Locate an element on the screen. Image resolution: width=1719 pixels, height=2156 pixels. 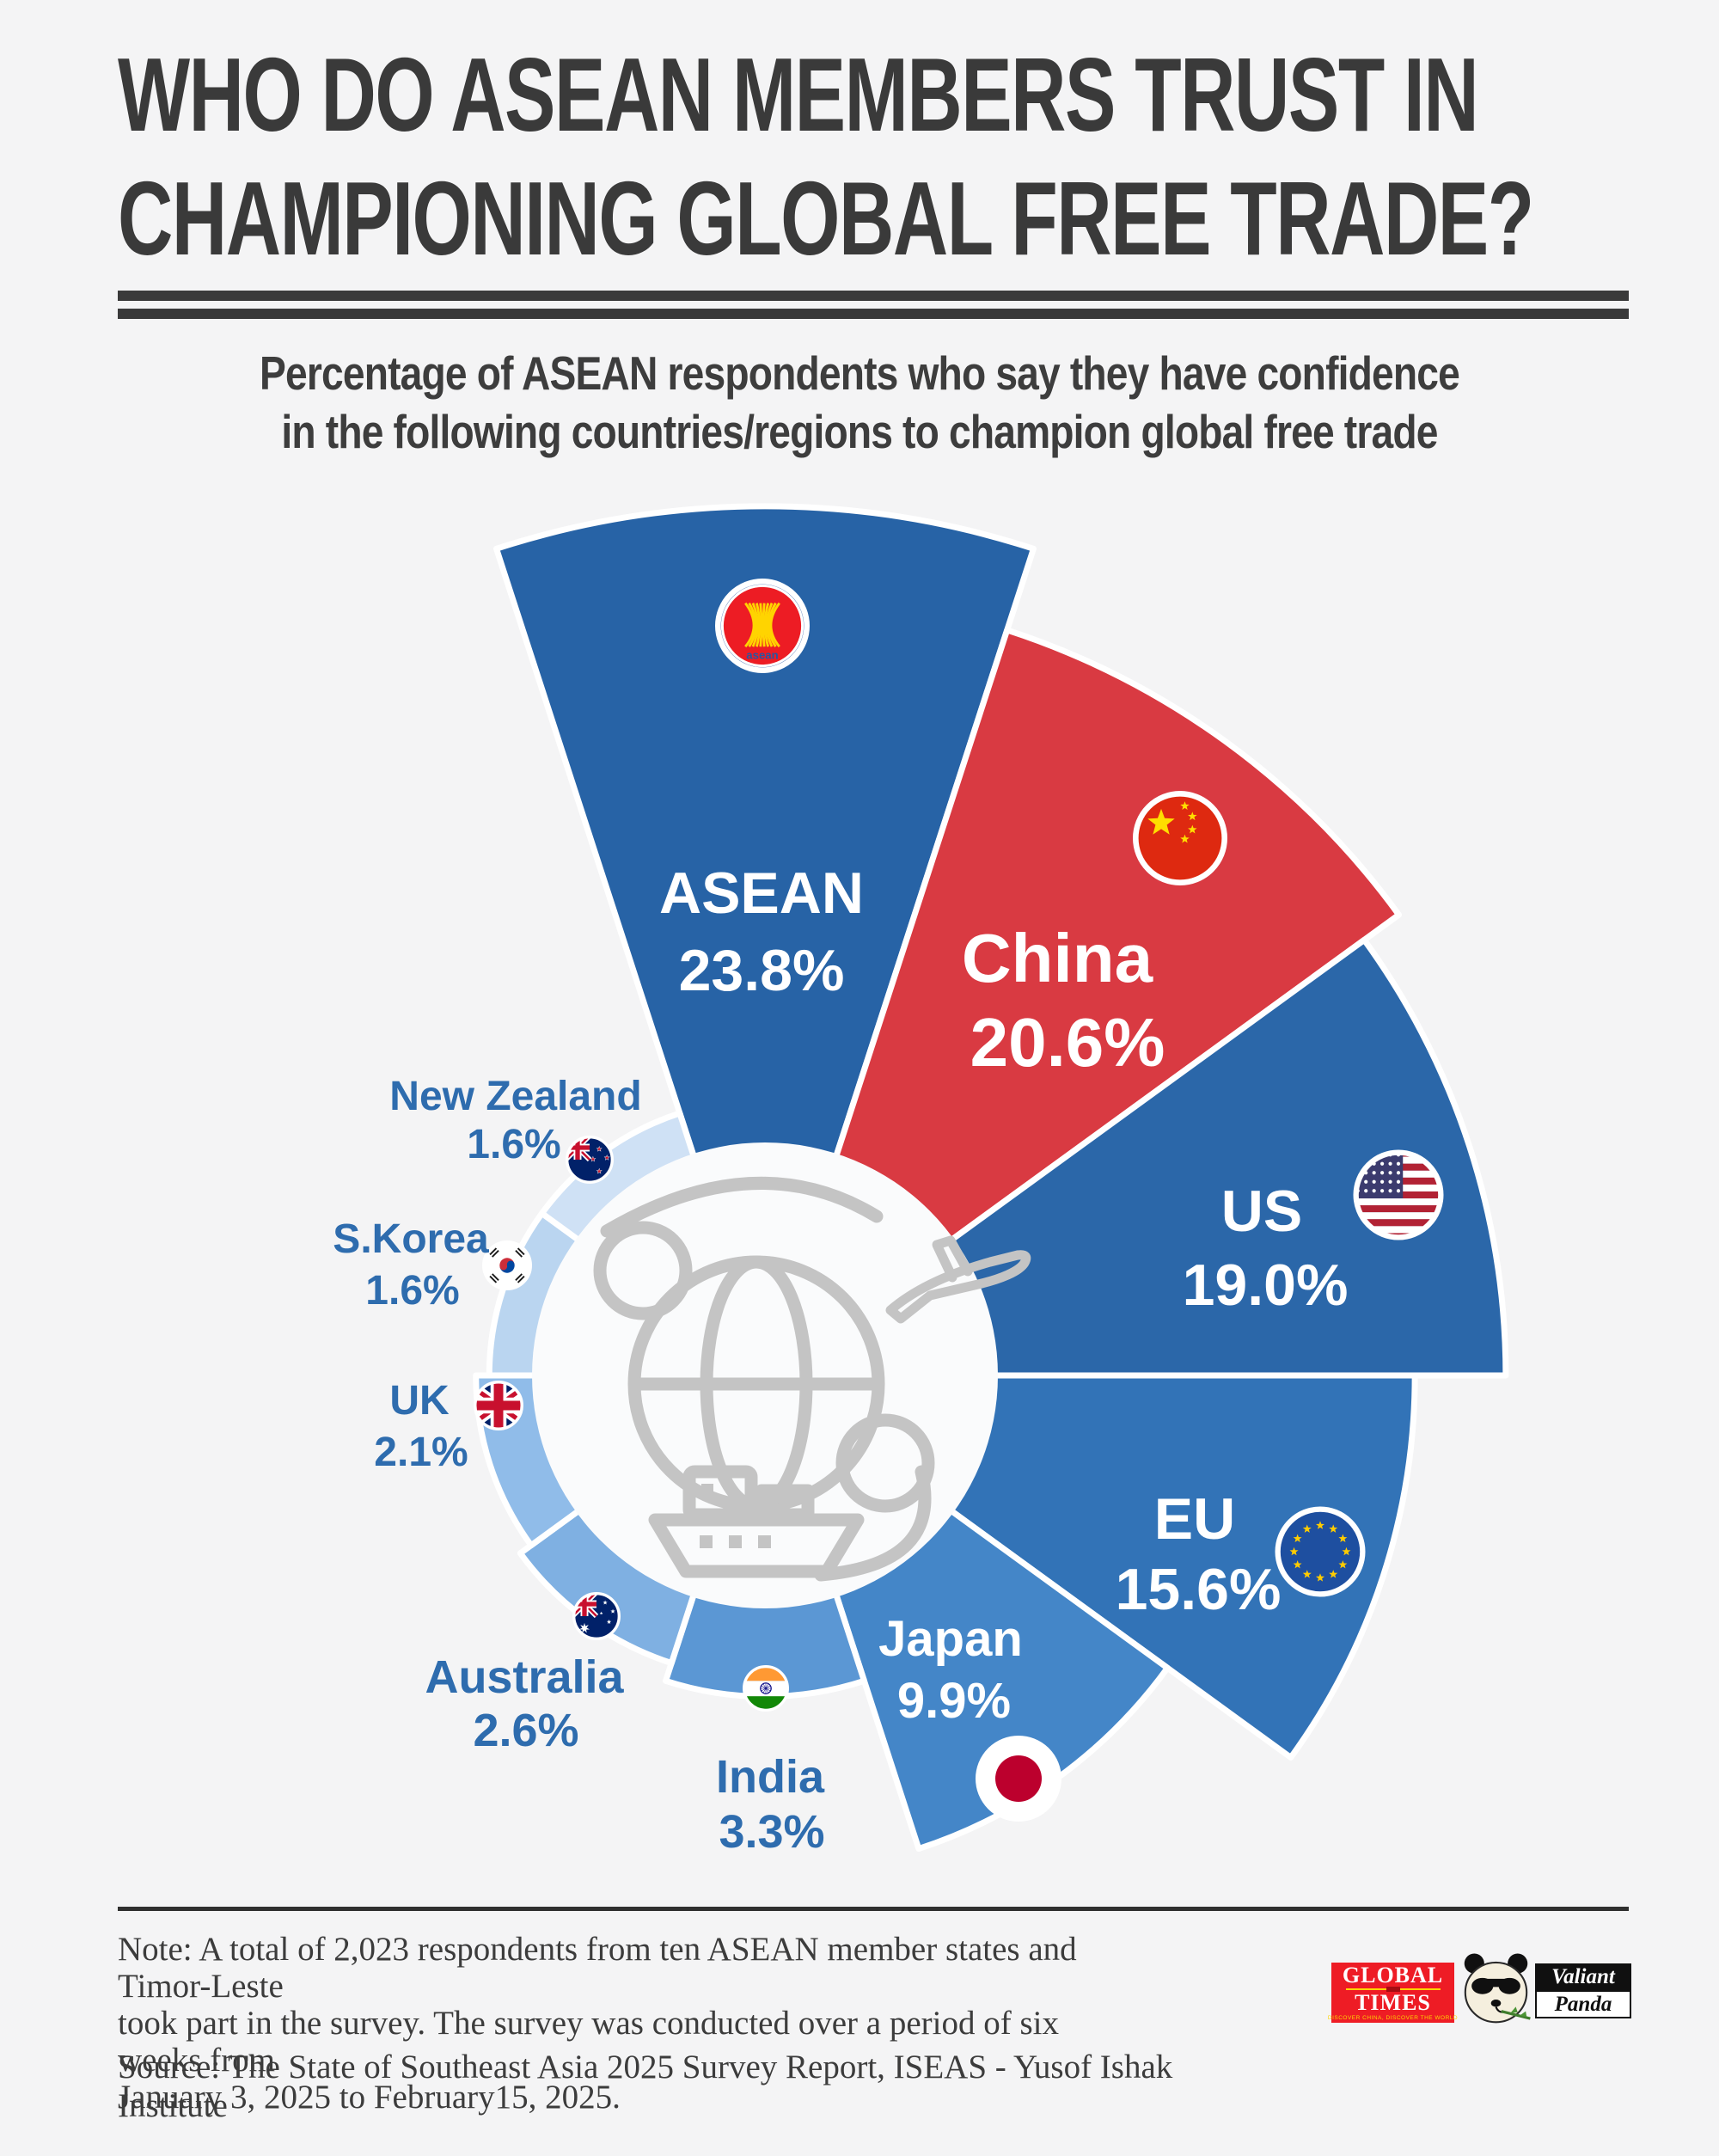
nz-flag-icon is located at coordinates (590, 1160).